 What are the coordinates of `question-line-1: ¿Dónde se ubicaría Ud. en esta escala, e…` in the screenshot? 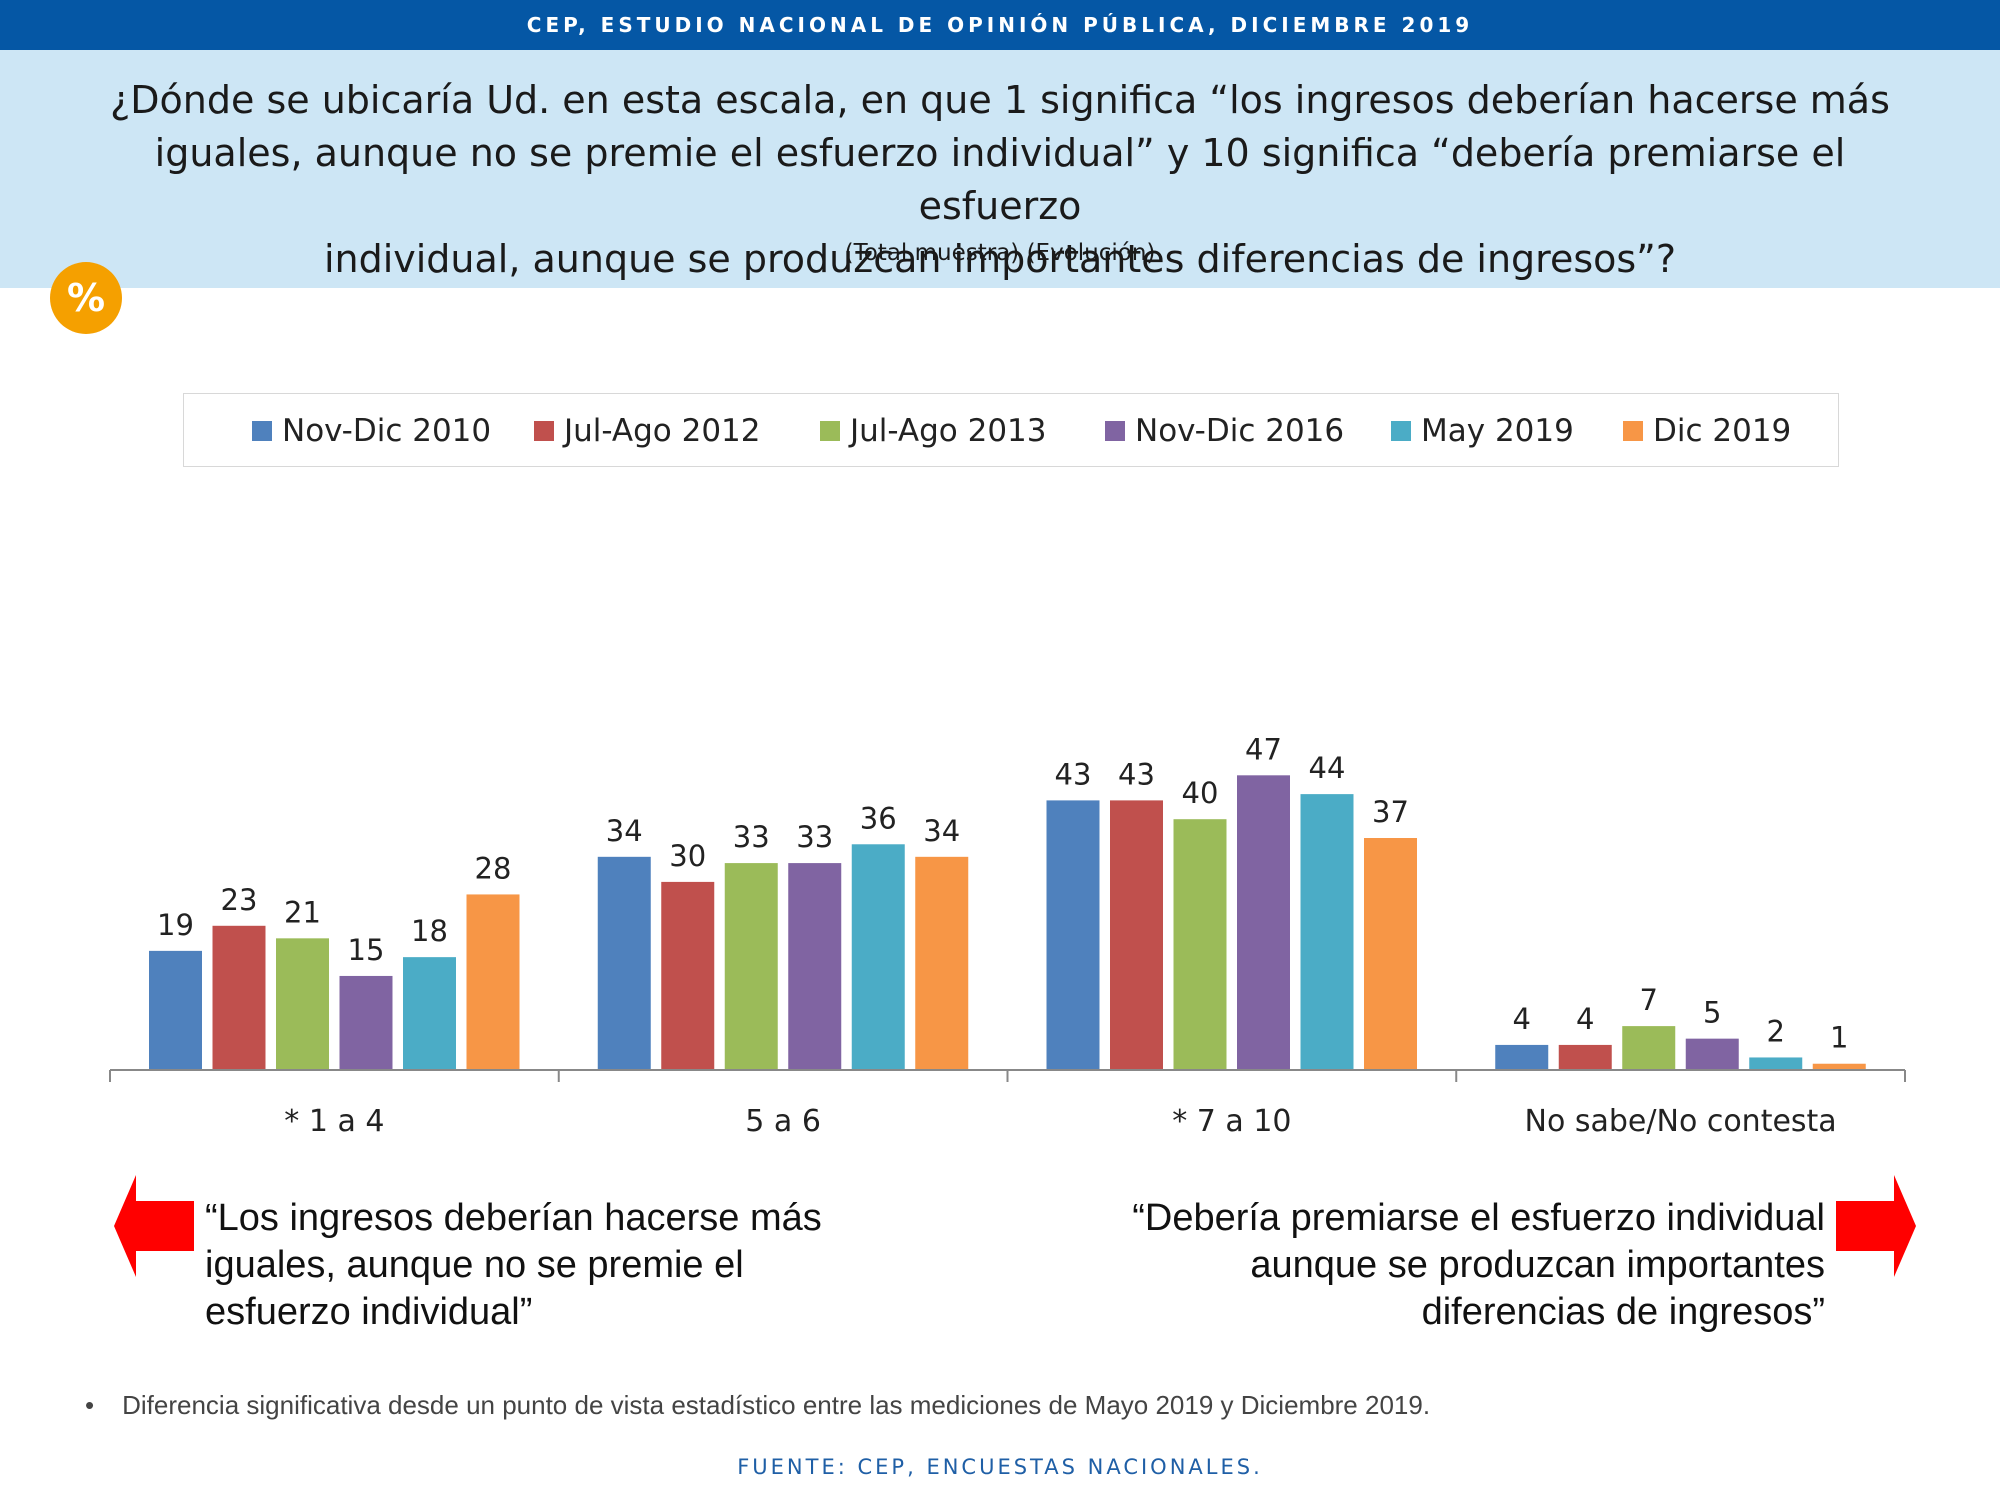 It's located at (1000, 100).